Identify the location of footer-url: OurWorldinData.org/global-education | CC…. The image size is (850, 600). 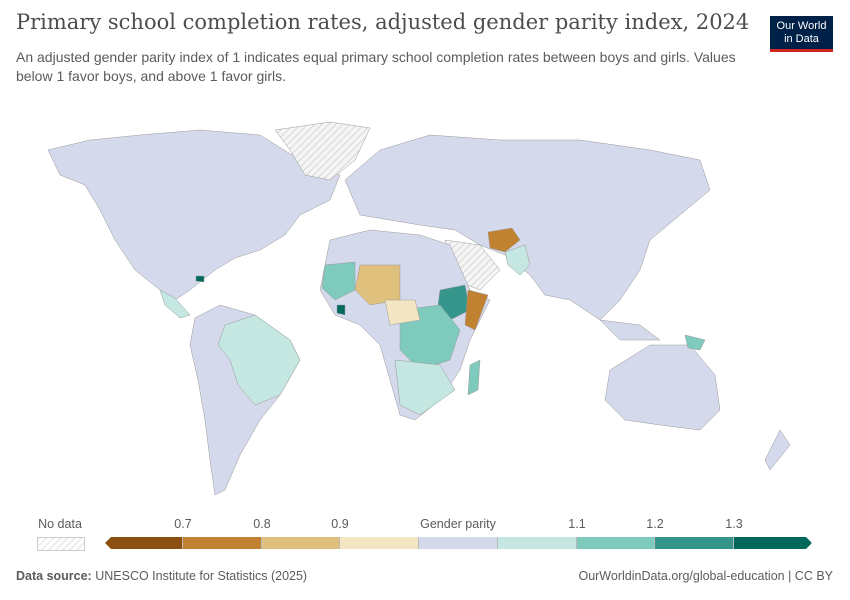
(705, 576).